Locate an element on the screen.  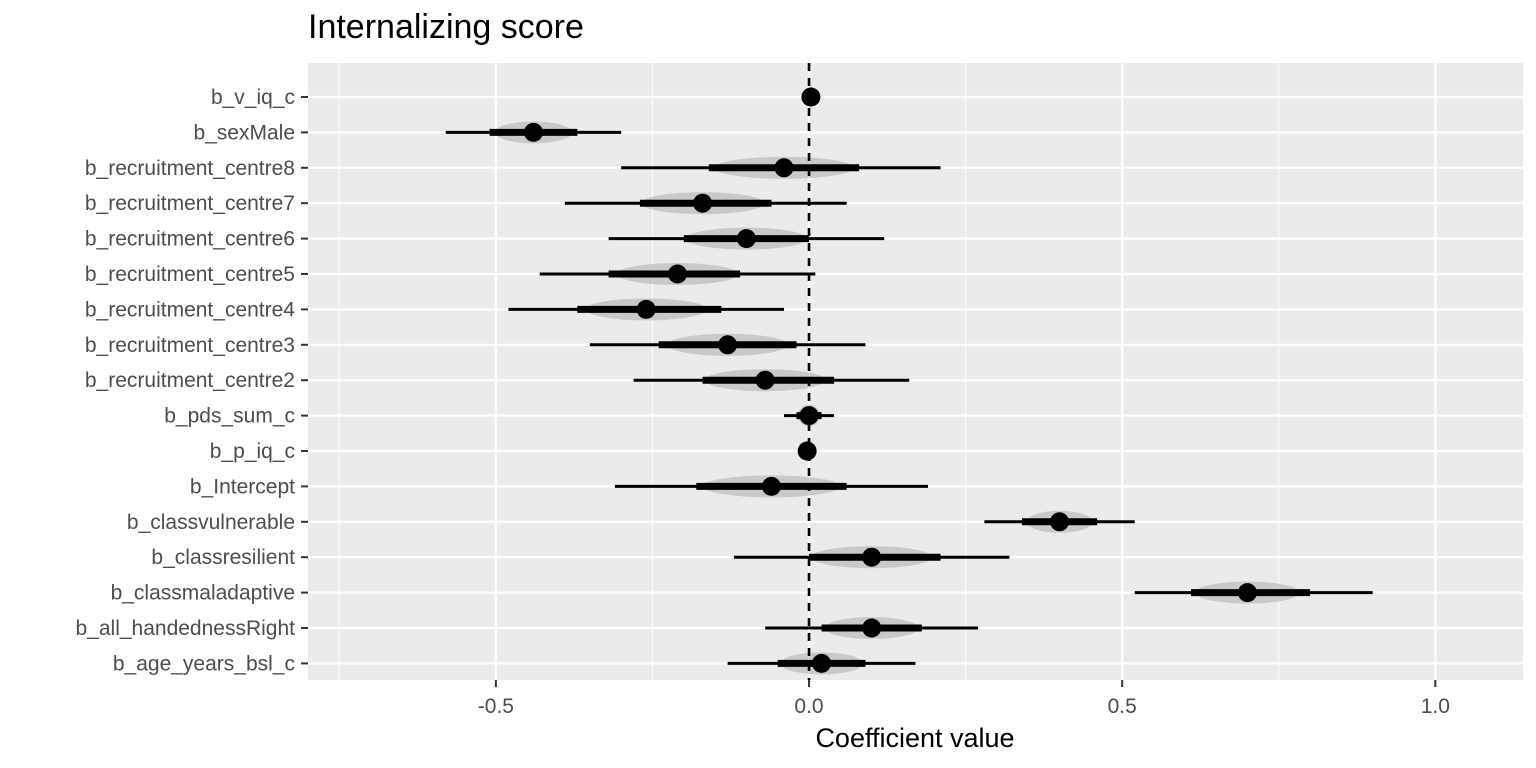
point-b-v-iq-c is located at coordinates (811, 97).